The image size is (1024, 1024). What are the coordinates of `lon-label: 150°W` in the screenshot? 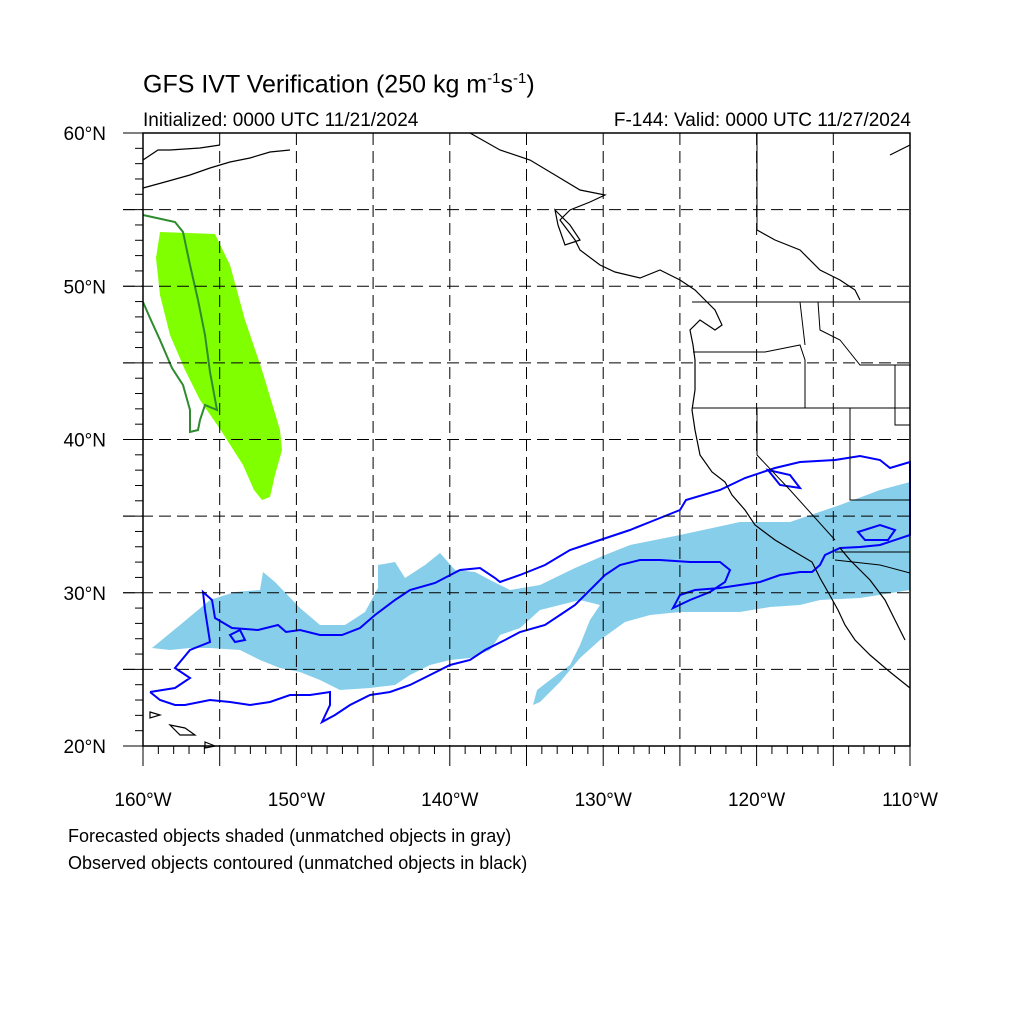 It's located at (296, 800).